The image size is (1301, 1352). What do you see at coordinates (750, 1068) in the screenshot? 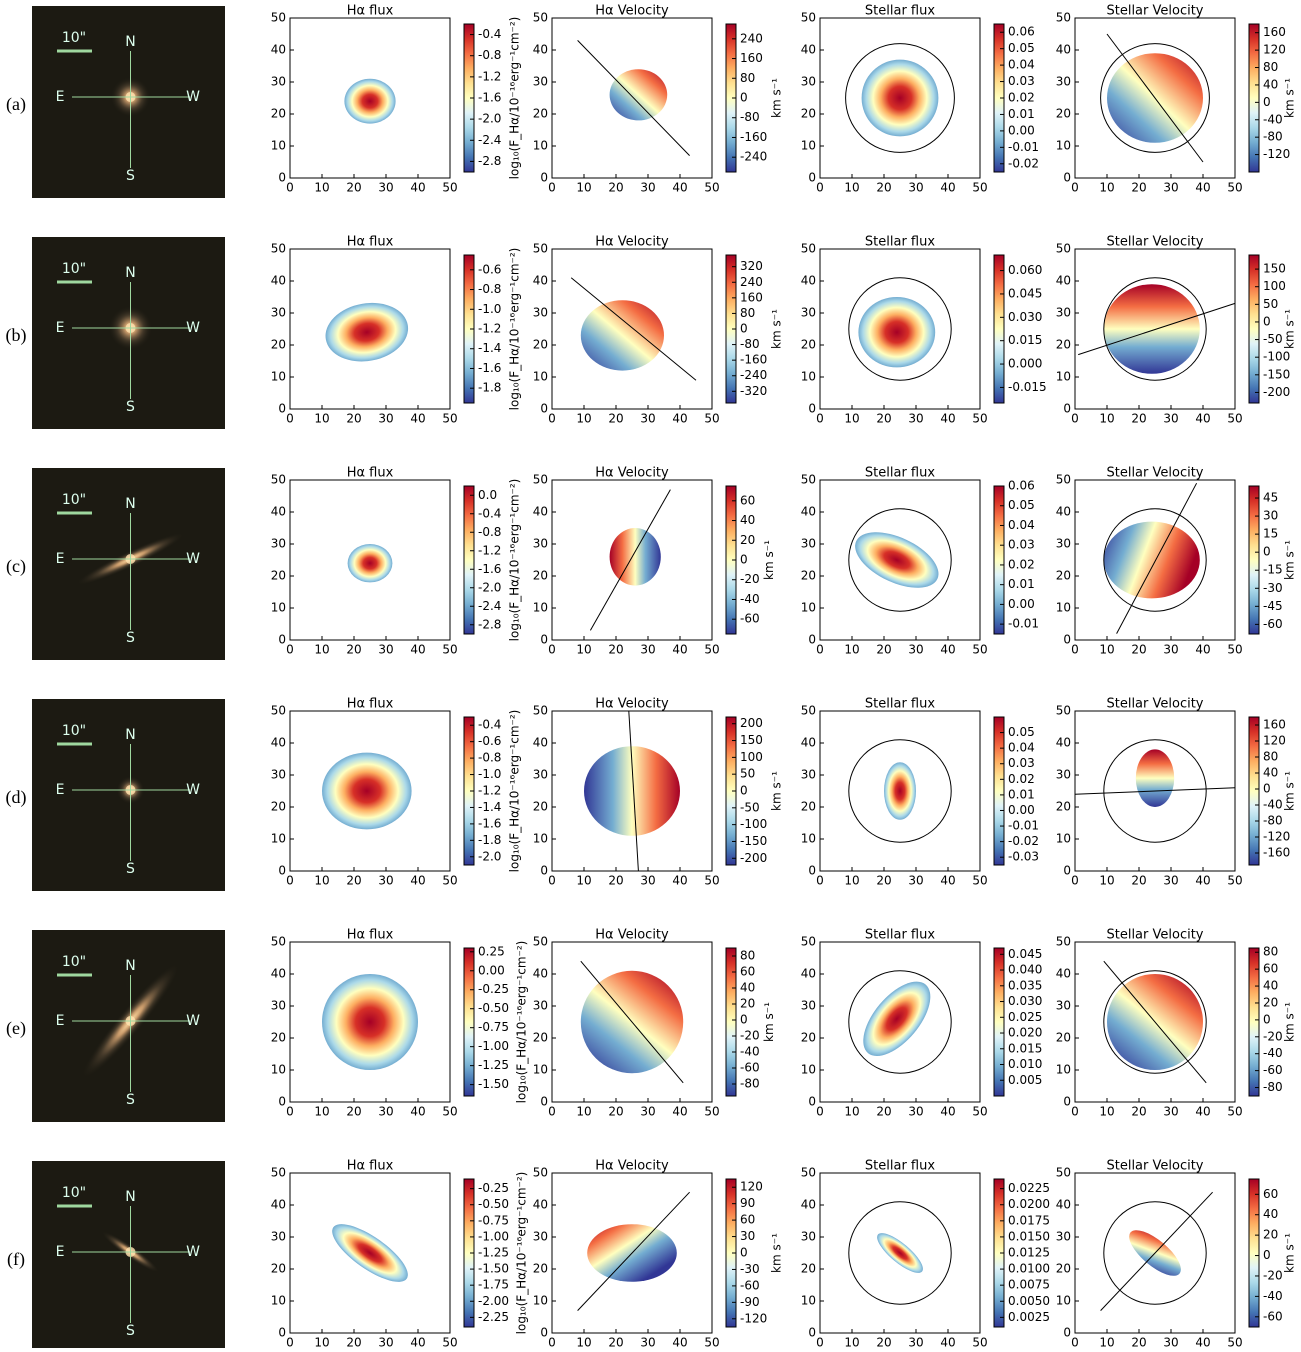
I see `colorbar-tick-label: -60` at bounding box center [750, 1068].